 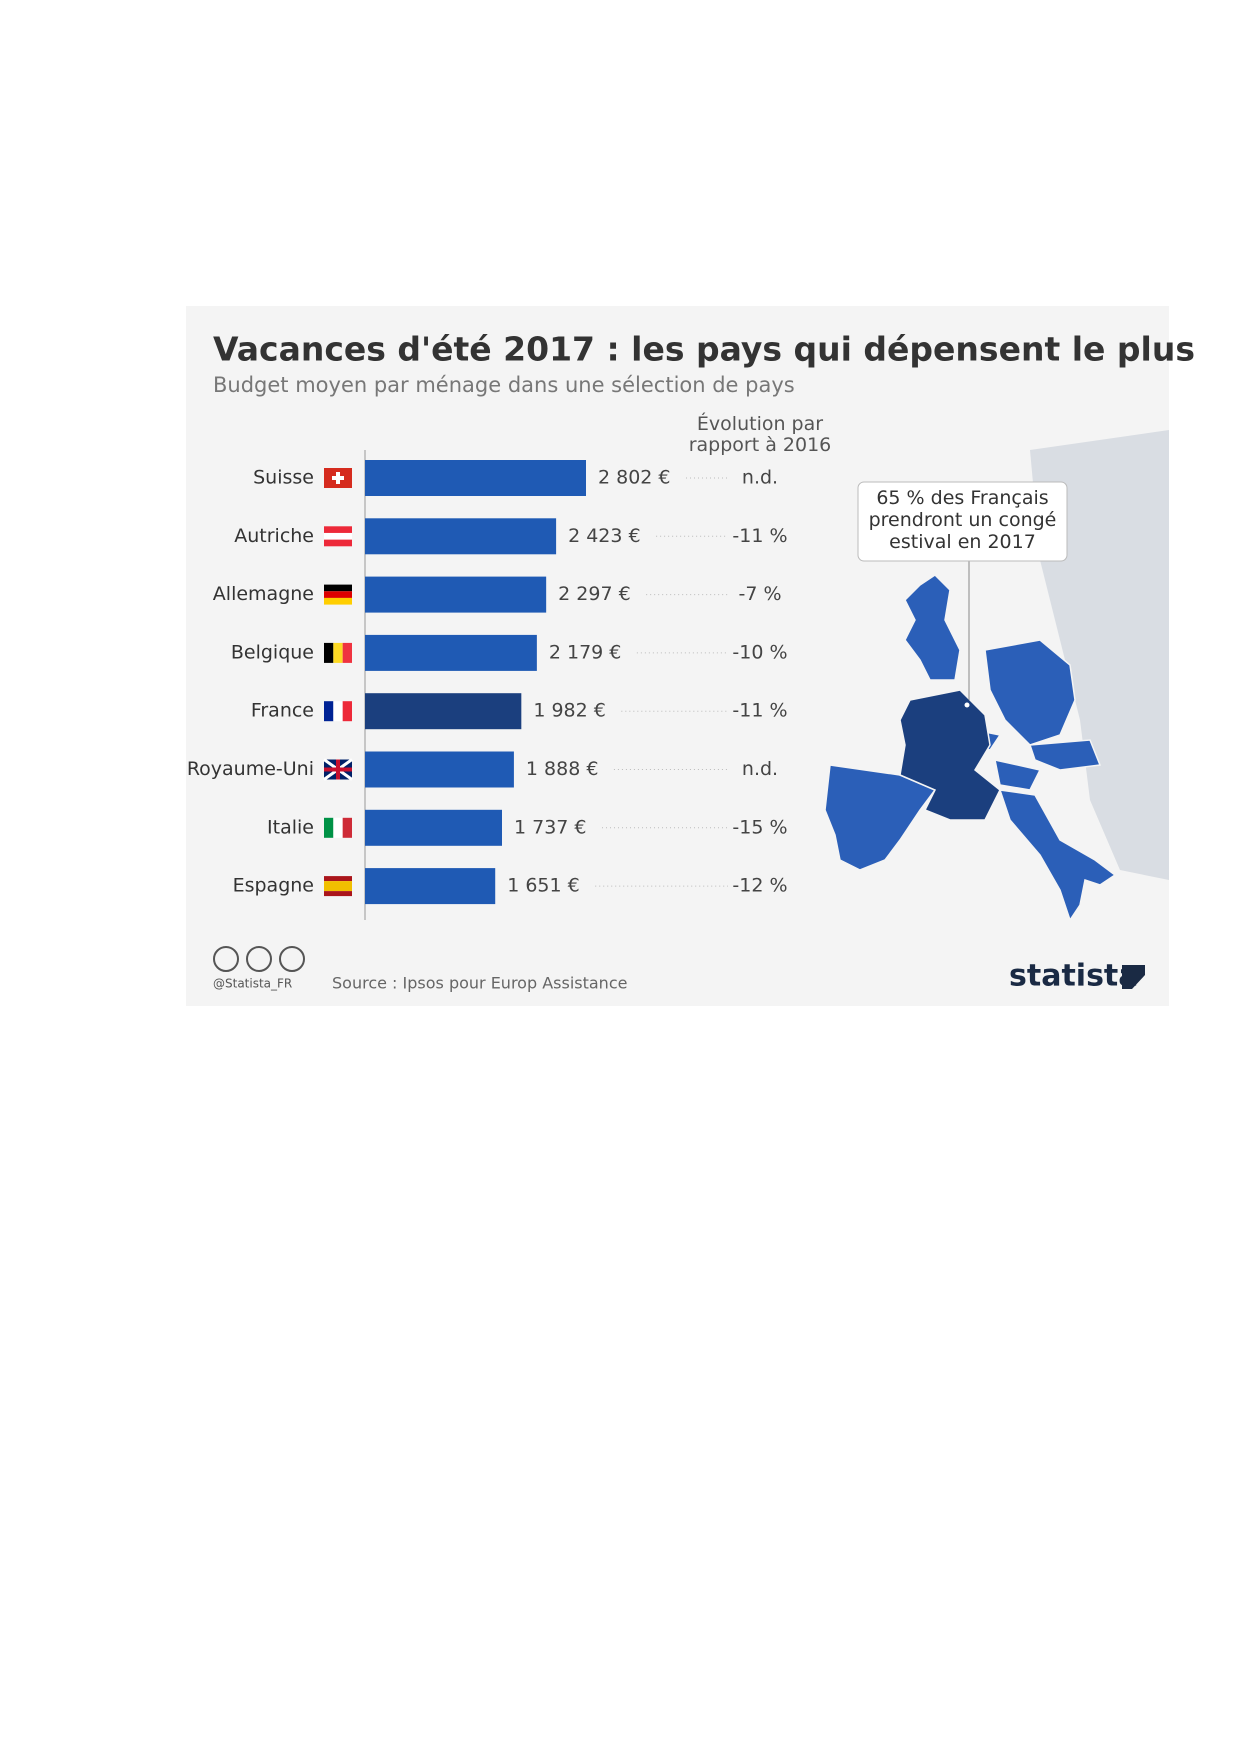 I want to click on evolution-title: Évolution par rapport à 2016, so click(x=760, y=434).